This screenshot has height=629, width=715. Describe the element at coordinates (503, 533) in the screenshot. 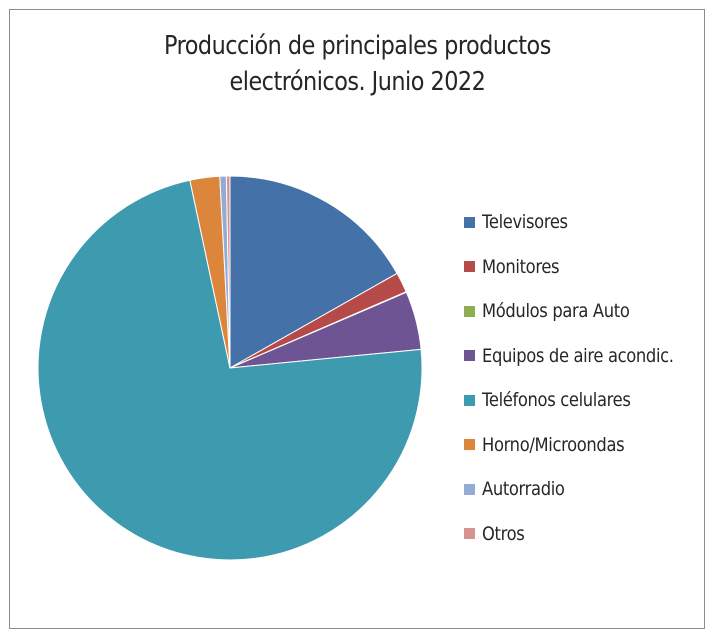

I see `legend-label: Otros` at that location.